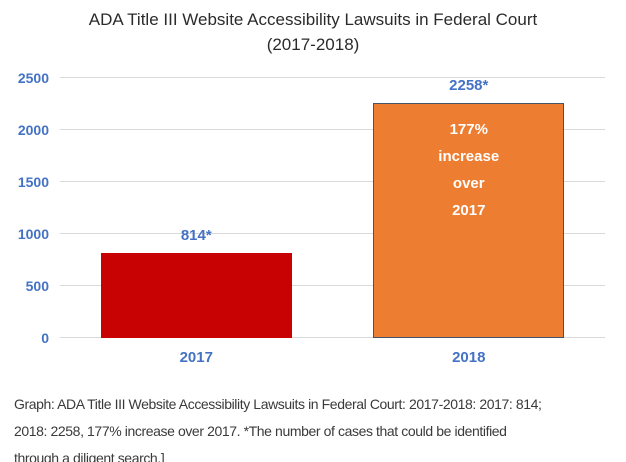 The width and height of the screenshot is (626, 462). What do you see at coordinates (33, 182) in the screenshot?
I see `y-axis-tick-label: 1500` at bounding box center [33, 182].